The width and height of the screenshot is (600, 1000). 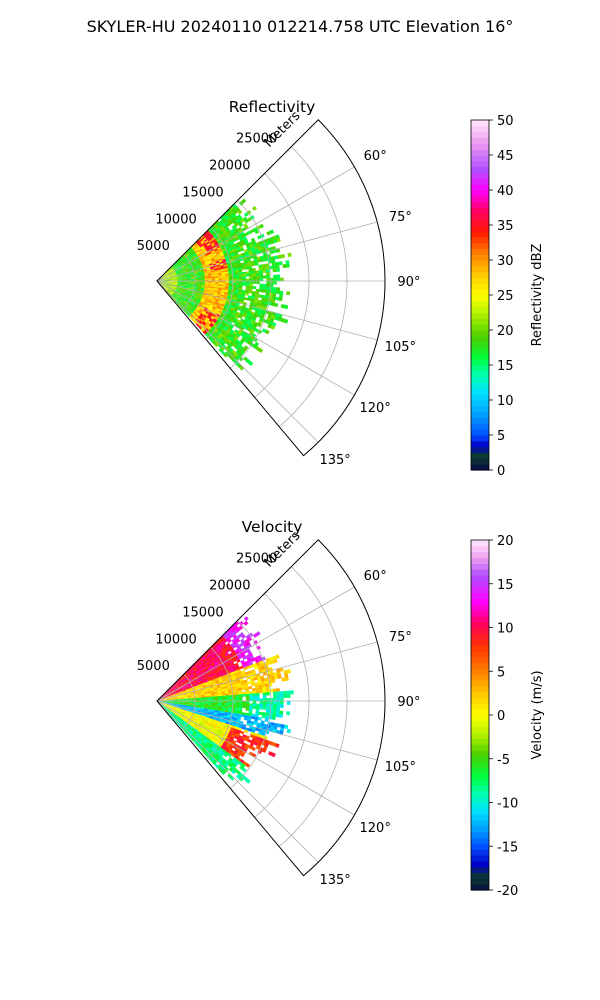 What do you see at coordinates (501, 471) in the screenshot?
I see `colorbar-tick-label: 0` at bounding box center [501, 471].